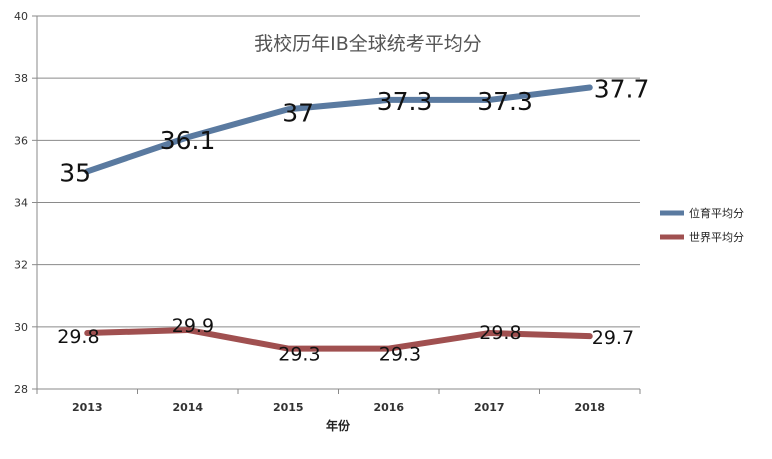 The image size is (772, 459). What do you see at coordinates (21, 265) in the screenshot?
I see `y-tick-label: 32` at bounding box center [21, 265].